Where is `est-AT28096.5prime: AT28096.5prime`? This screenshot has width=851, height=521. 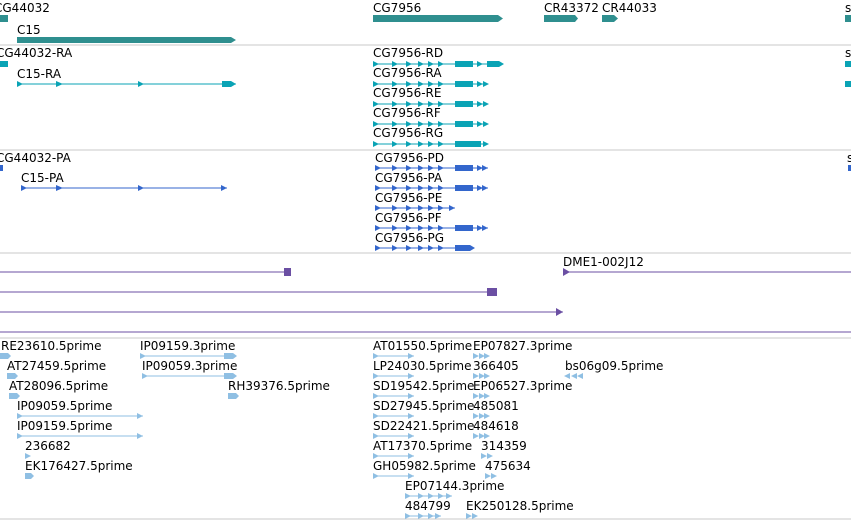
est-AT28096.5prime: AT28096.5prime is located at coordinates (58, 389).